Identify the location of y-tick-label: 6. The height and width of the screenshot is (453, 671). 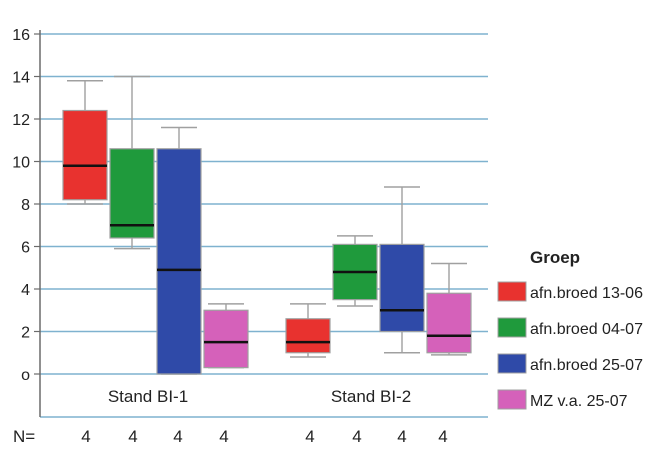
(25, 248).